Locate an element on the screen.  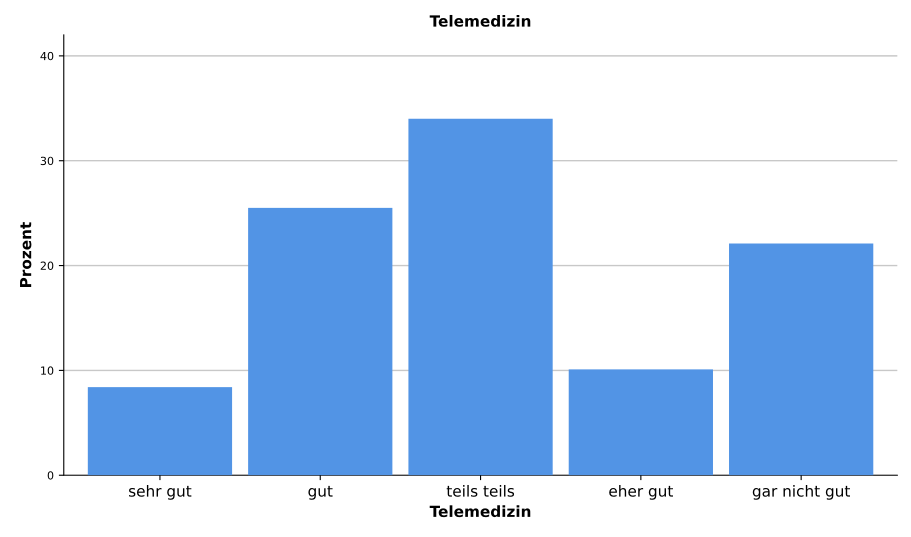
x-tick-label: eher gut is located at coordinates (641, 492).